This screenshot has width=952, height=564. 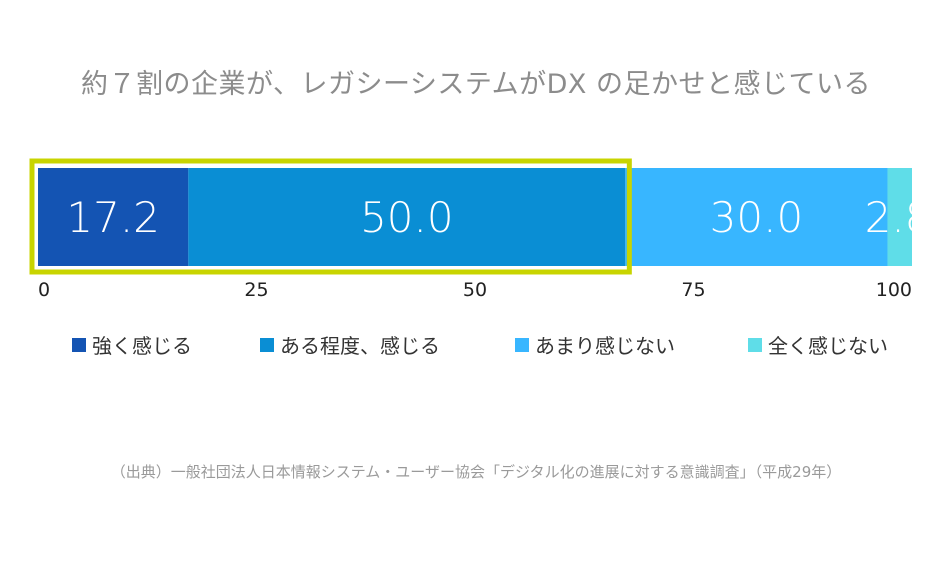 What do you see at coordinates (256, 290) in the screenshot?
I see `x-tick-label-25: 25` at bounding box center [256, 290].